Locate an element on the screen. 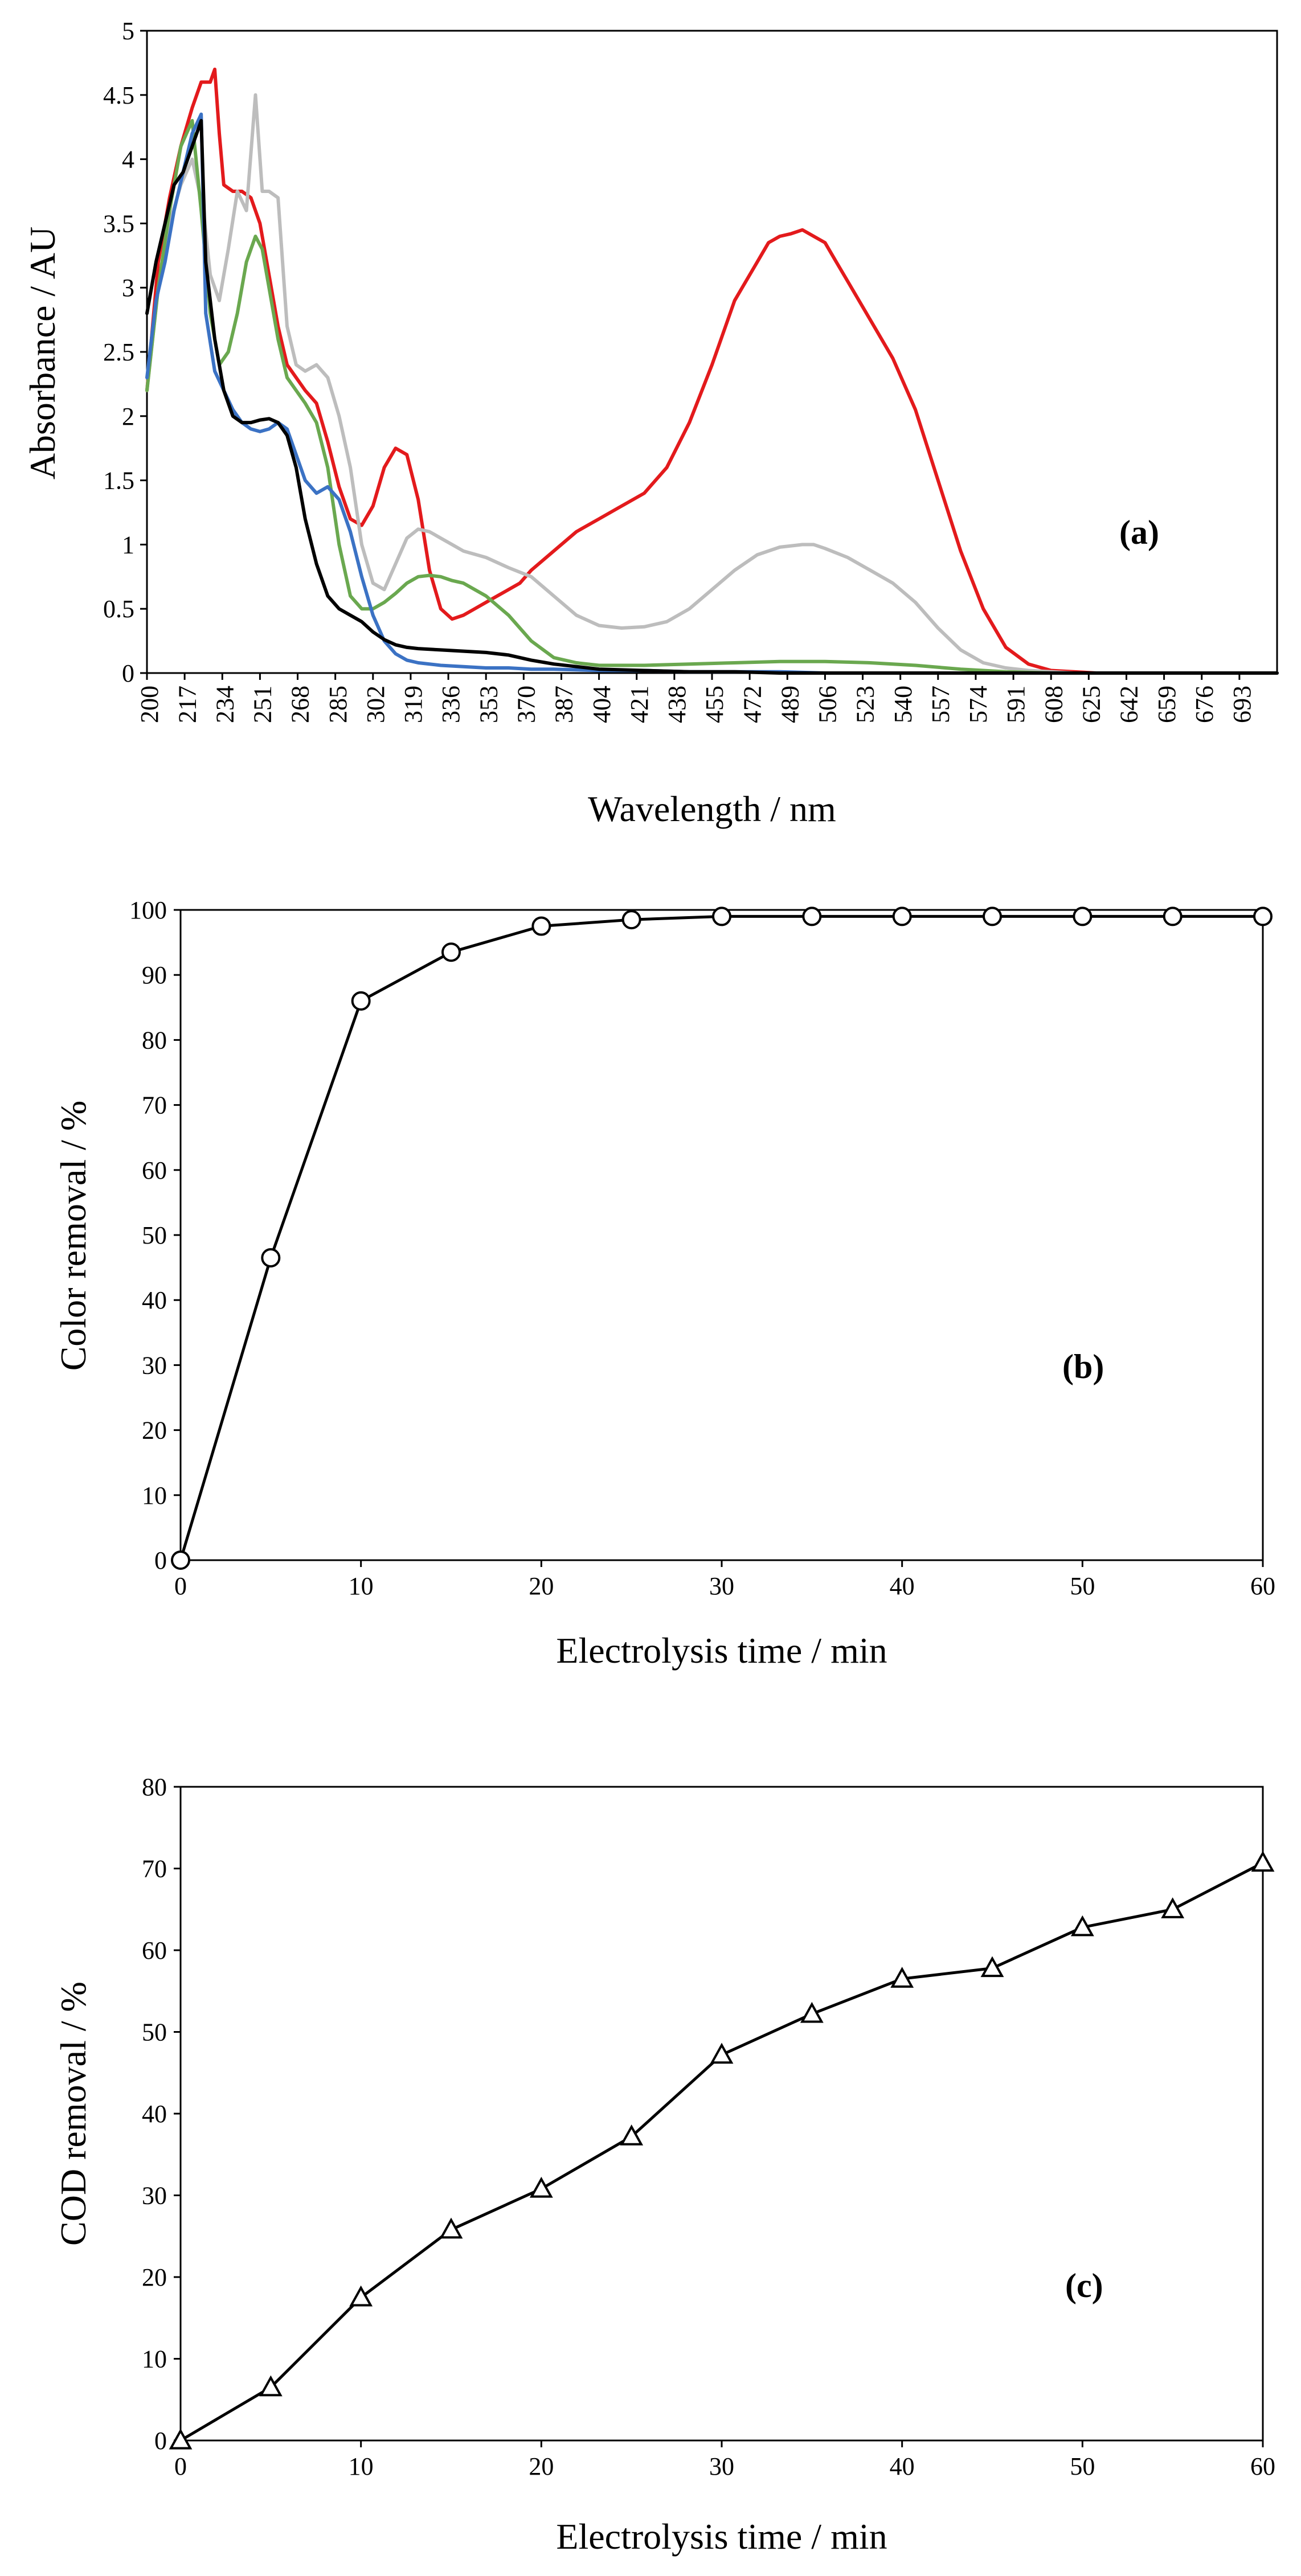 This screenshot has width=1301, height=2576. panel-a-y-tick-label: 0.5 is located at coordinates (118, 609).